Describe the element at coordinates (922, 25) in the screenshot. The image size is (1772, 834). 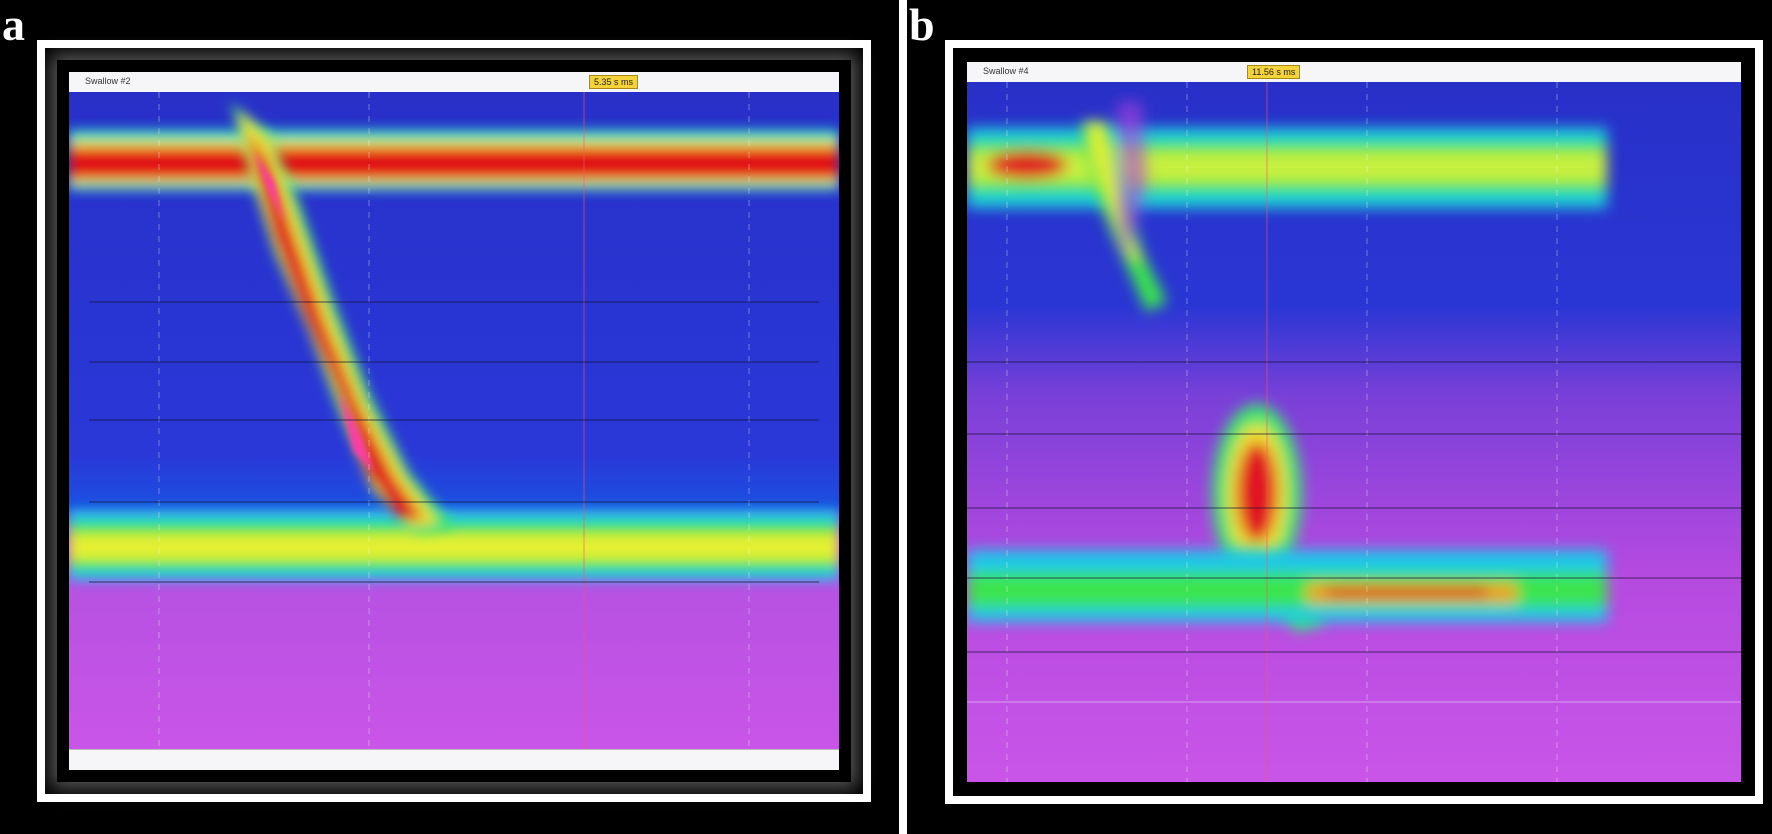
I see `panel-letter-b: b` at that location.